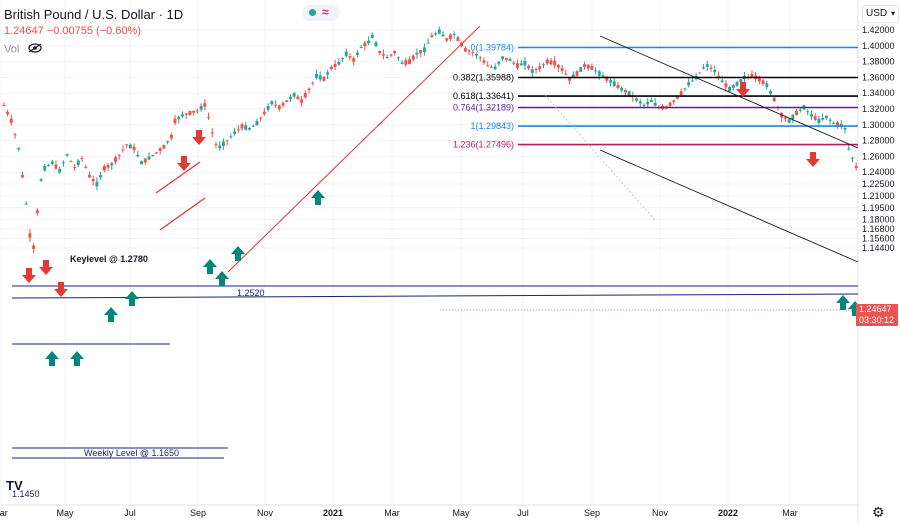 The width and height of the screenshot is (900, 523). What do you see at coordinates (877, 320) in the screenshot?
I see `bar-countdown: 03:30:12` at bounding box center [877, 320].